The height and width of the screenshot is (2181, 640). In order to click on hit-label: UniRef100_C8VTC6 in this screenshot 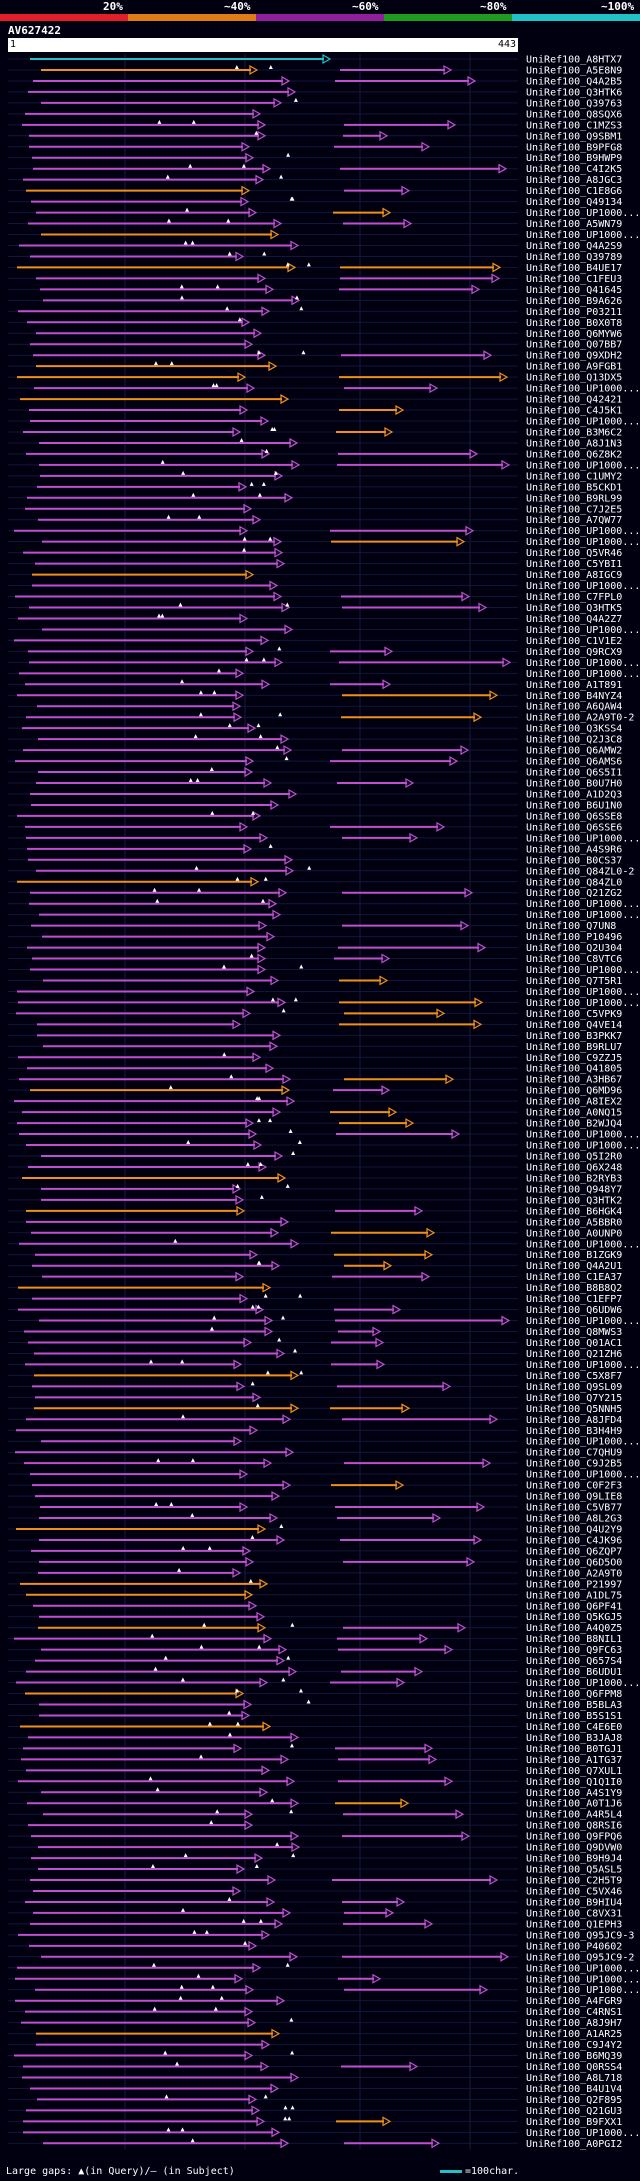, I will do `click(574, 959)`.